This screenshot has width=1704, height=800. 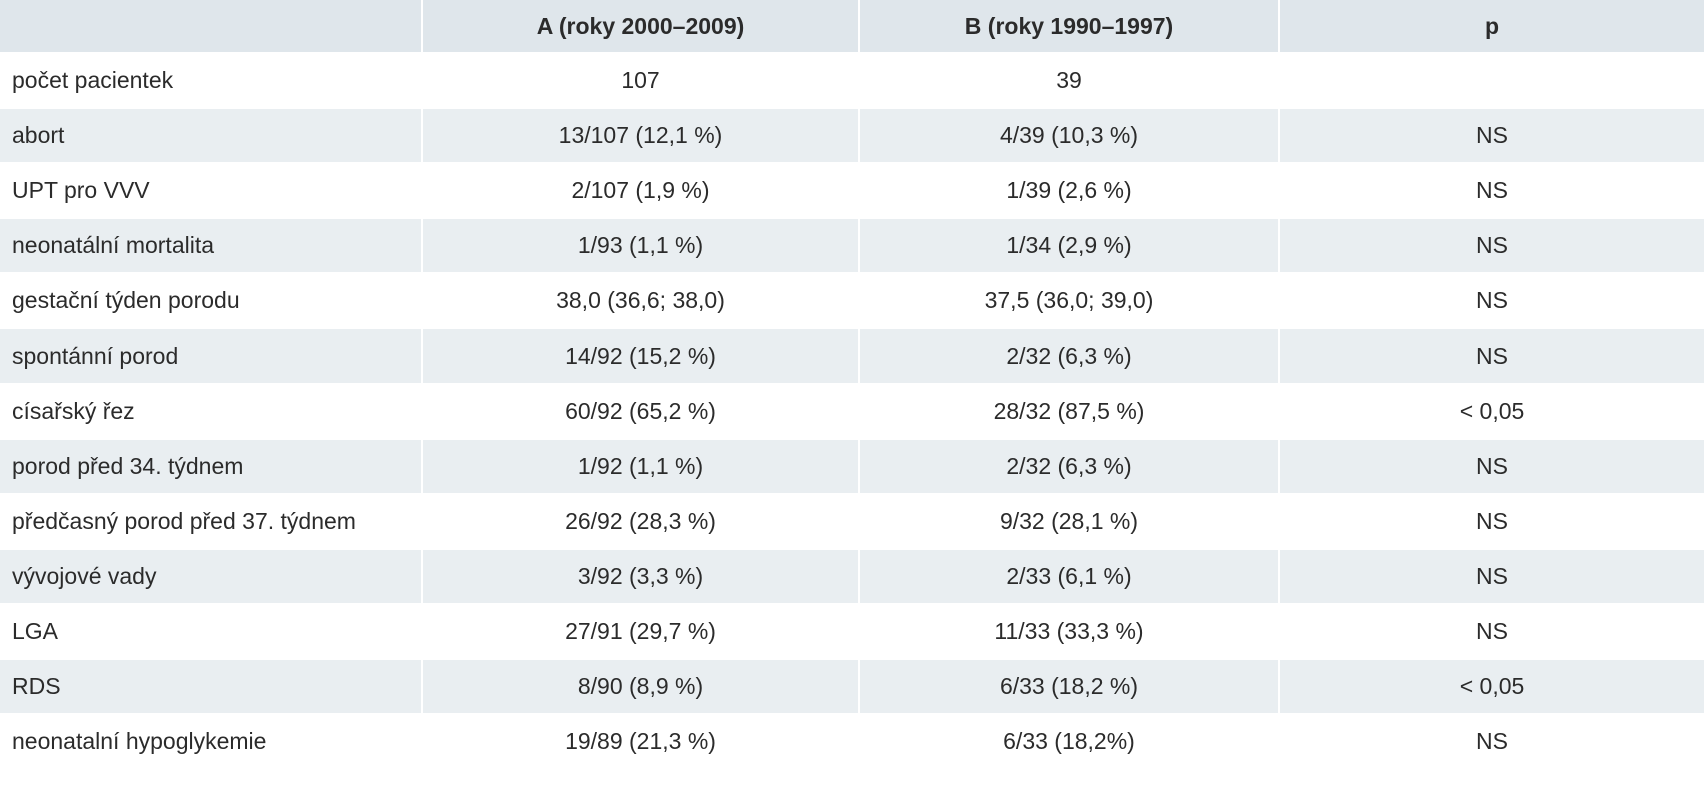 What do you see at coordinates (211, 191) in the screenshot?
I see `row-label: UPT pro VVV` at bounding box center [211, 191].